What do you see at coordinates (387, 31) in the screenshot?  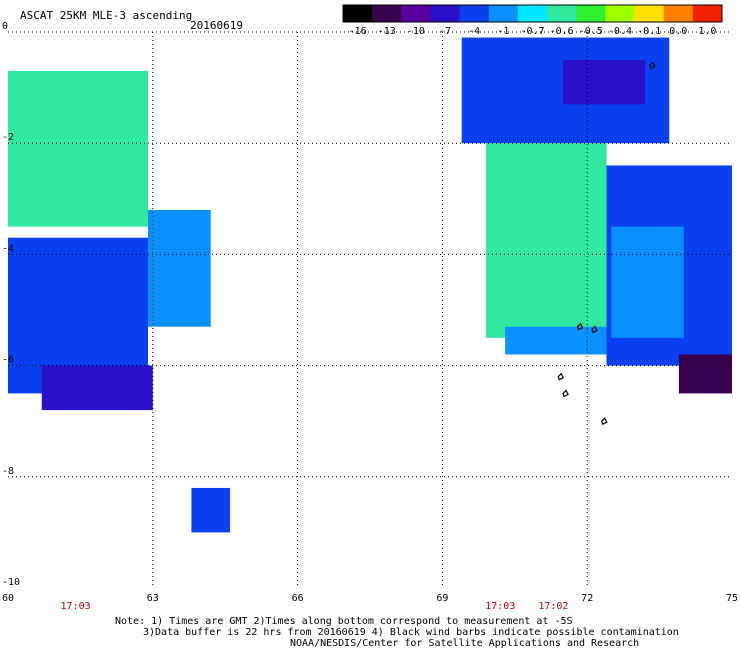 I see `colorbar-tick-label-2: -13` at bounding box center [387, 31].